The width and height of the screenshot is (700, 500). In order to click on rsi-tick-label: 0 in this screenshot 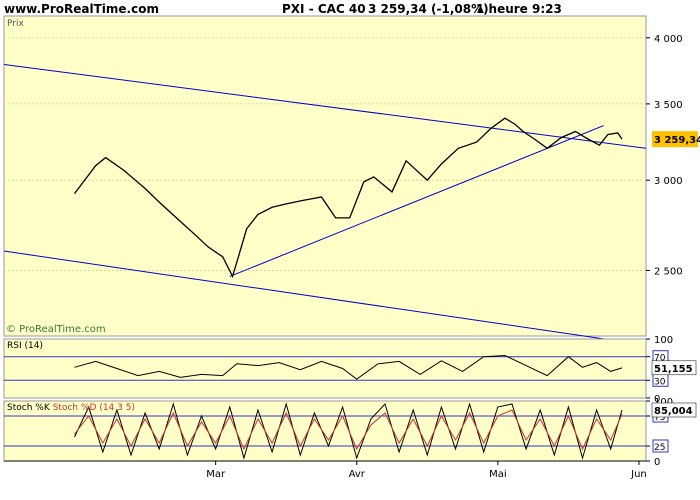, I will do `click(657, 399)`.